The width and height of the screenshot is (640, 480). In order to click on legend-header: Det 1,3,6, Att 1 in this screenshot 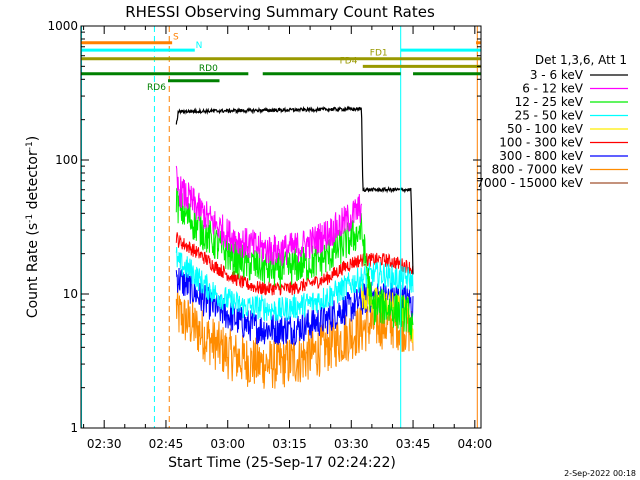, I will do `click(581, 60)`.